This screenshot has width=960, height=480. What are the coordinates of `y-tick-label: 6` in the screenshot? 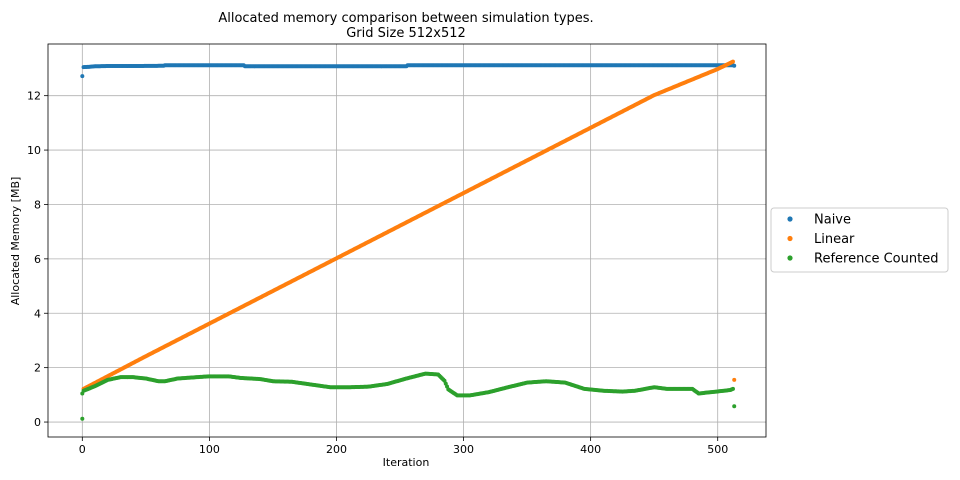 It's located at (37, 259).